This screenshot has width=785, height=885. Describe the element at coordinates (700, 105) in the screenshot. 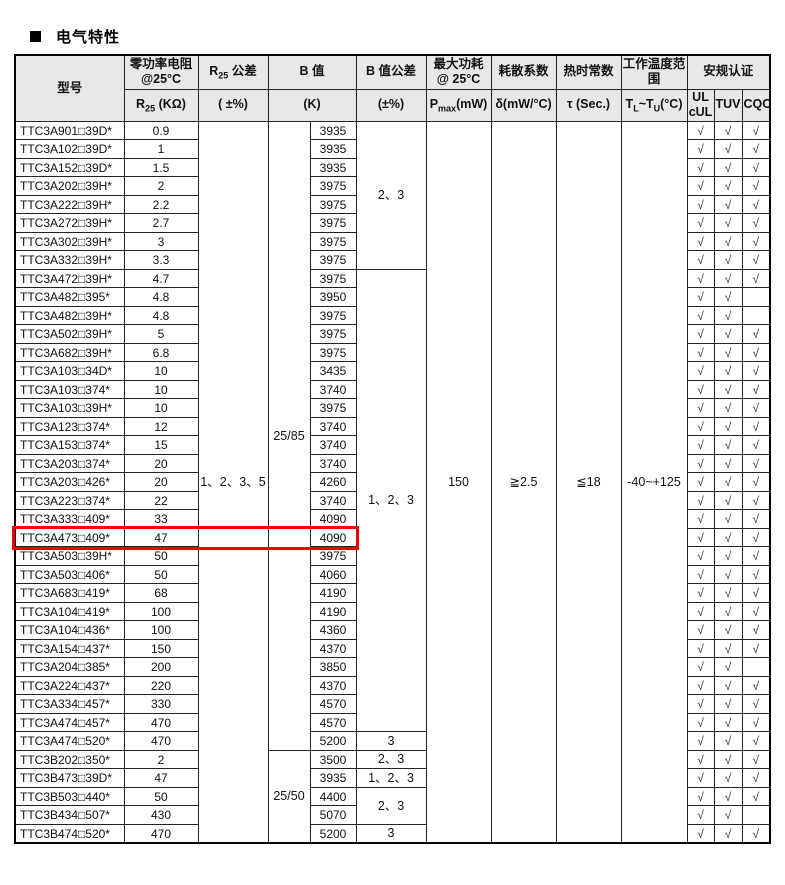

I see `subheader-cert-ul-cul: UL cUL` at that location.